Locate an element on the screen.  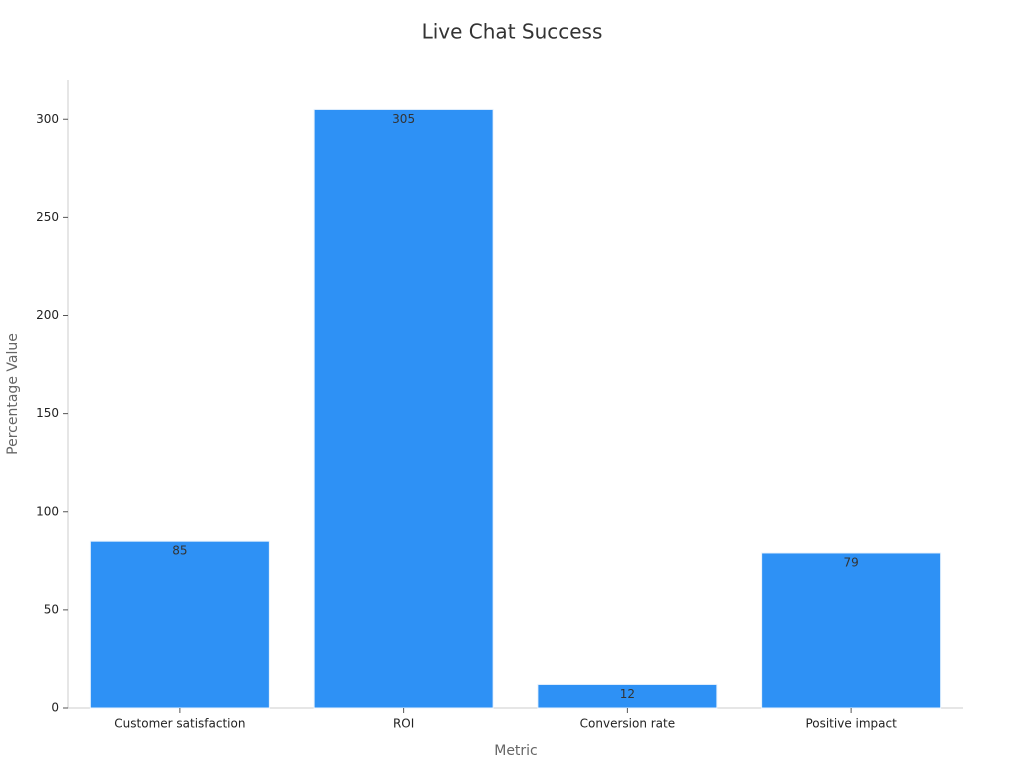
y-tick-label: 50 is located at coordinates (51, 609).